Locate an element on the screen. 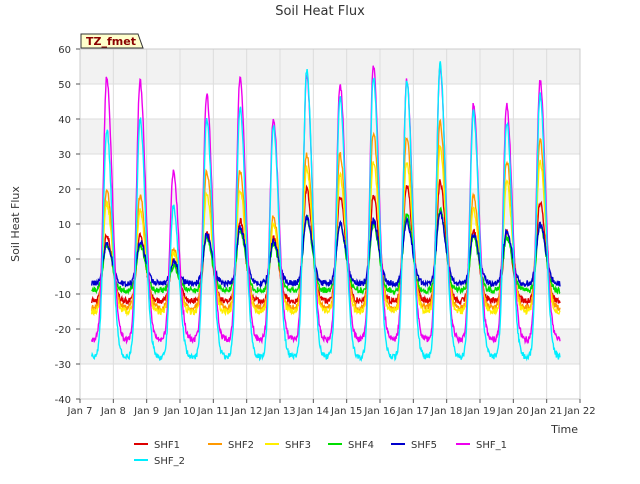 The height and width of the screenshot is (484, 640). legend-label: SHF3 is located at coordinates (298, 445).